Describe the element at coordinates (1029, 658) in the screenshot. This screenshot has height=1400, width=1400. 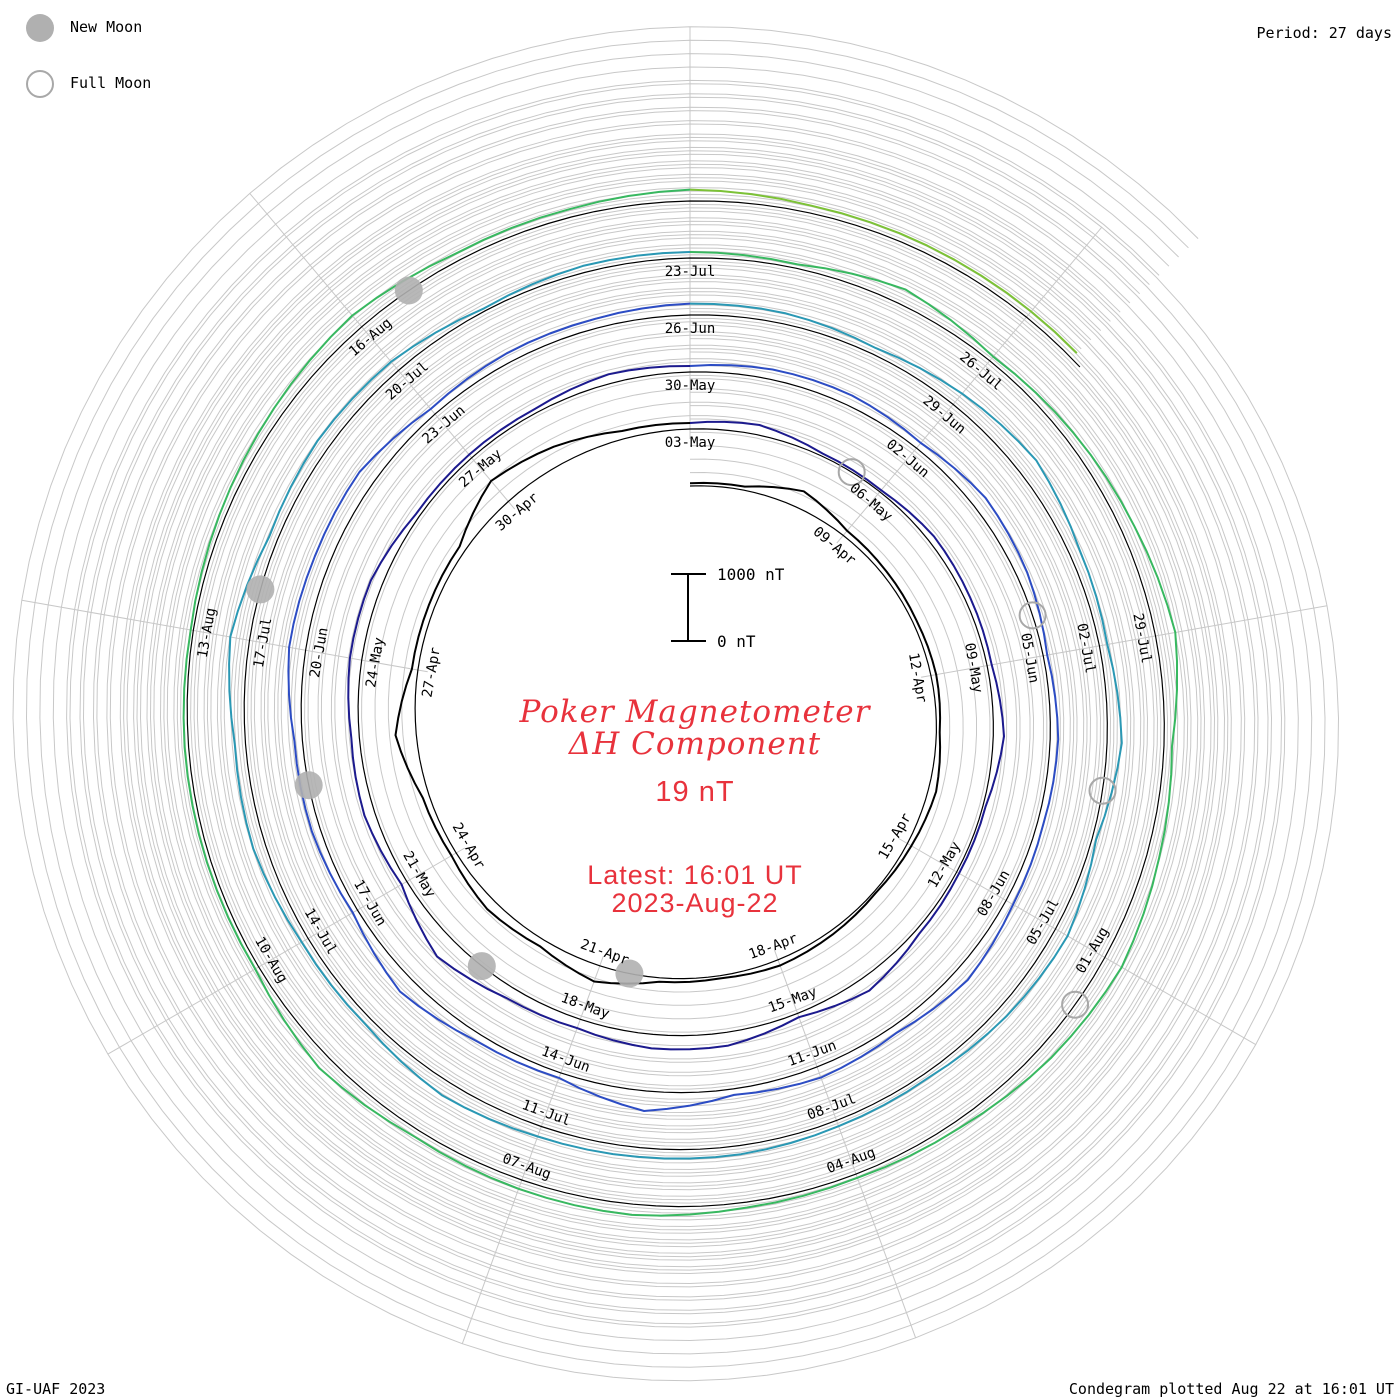
I see `date-label-05-jun: 05-Jun` at that location.